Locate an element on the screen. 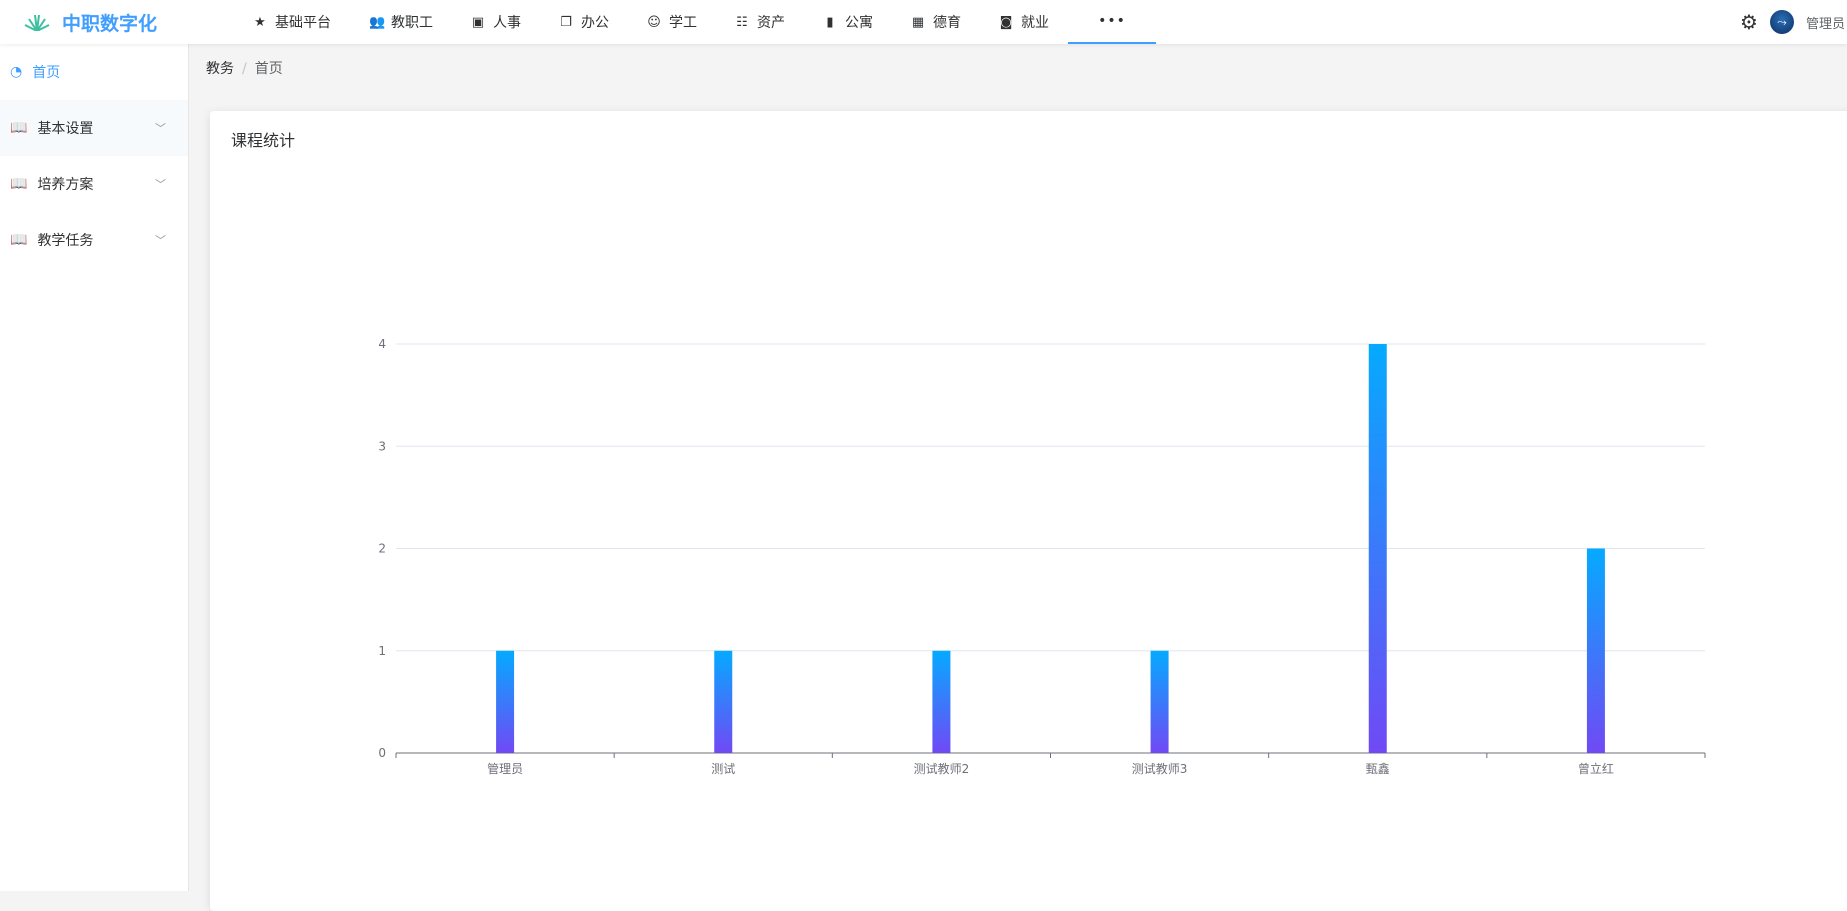 Image resolution: width=1847 pixels, height=911 pixels. nav-icon: ☷ is located at coordinates (742, 22).